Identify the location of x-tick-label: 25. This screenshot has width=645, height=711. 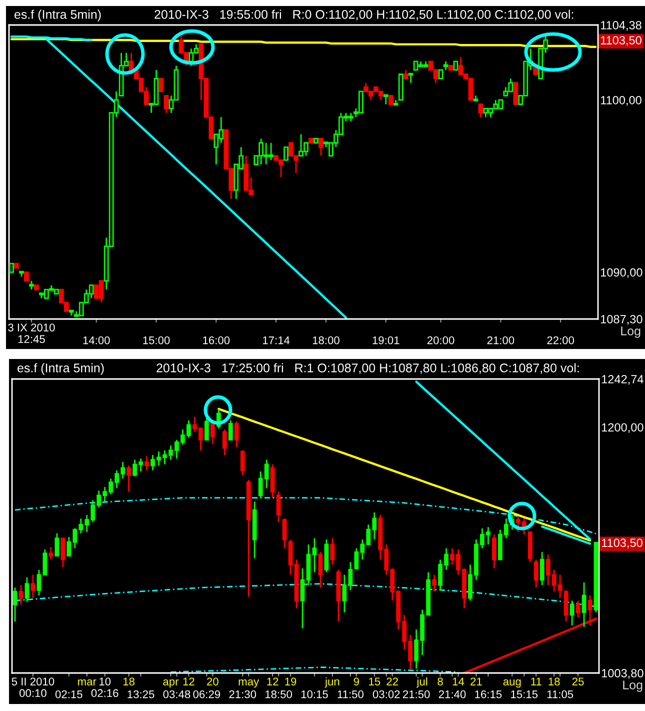
(578, 682).